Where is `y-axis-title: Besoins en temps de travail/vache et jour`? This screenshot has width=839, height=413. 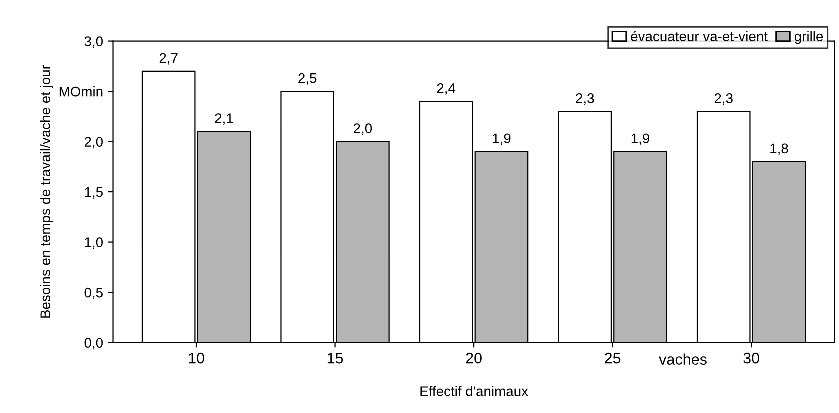 y-axis-title: Besoins en temps de travail/vache et jour is located at coordinates (47, 191).